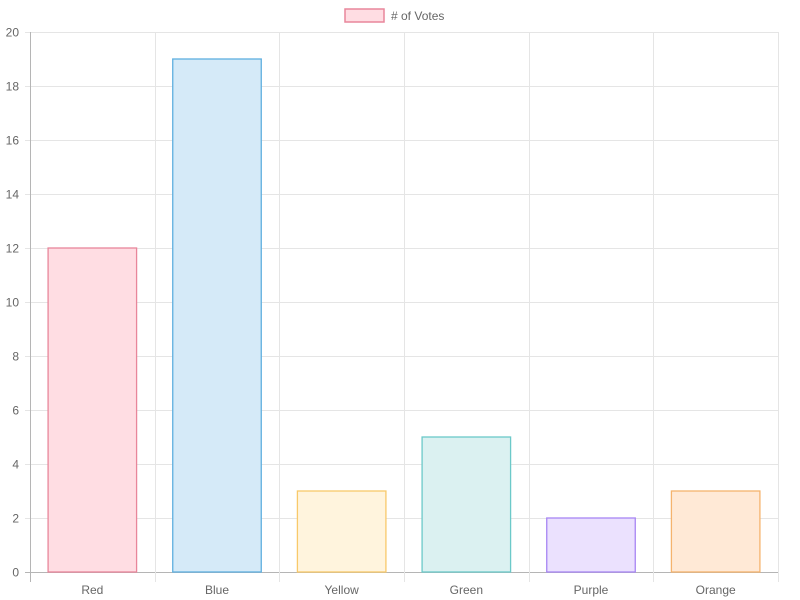 The width and height of the screenshot is (800, 600). Describe the element at coordinates (417, 16) in the screenshot. I see `legend-label: # of Votes` at that location.